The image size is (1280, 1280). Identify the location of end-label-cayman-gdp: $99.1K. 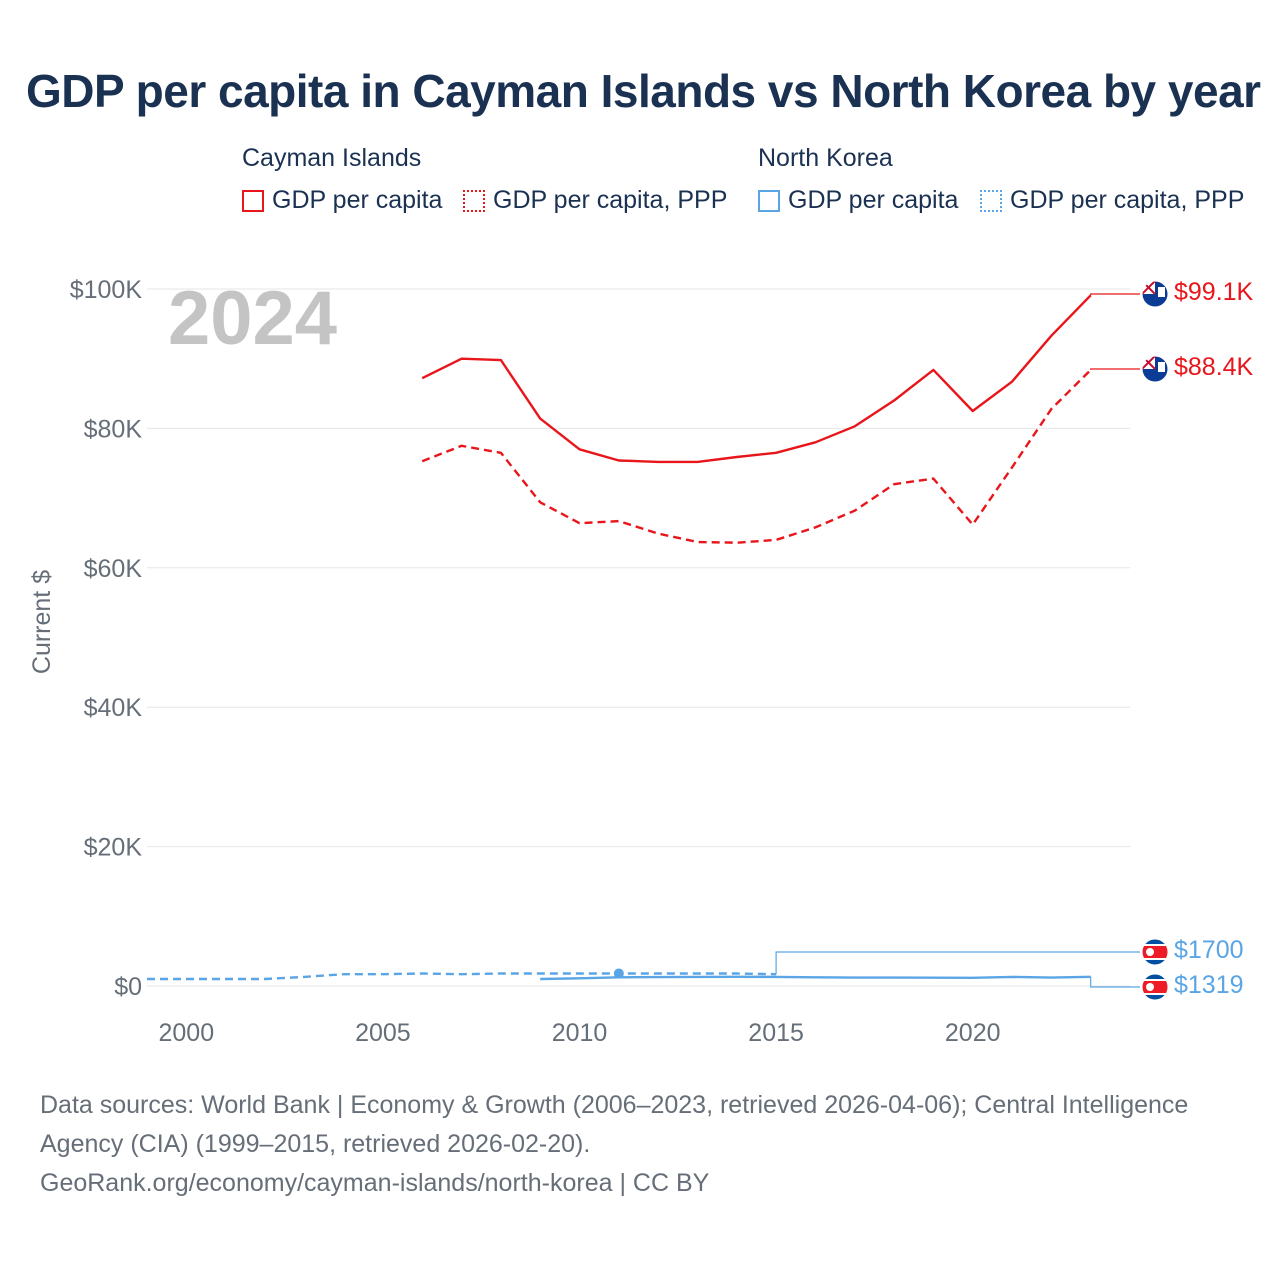
(1214, 292).